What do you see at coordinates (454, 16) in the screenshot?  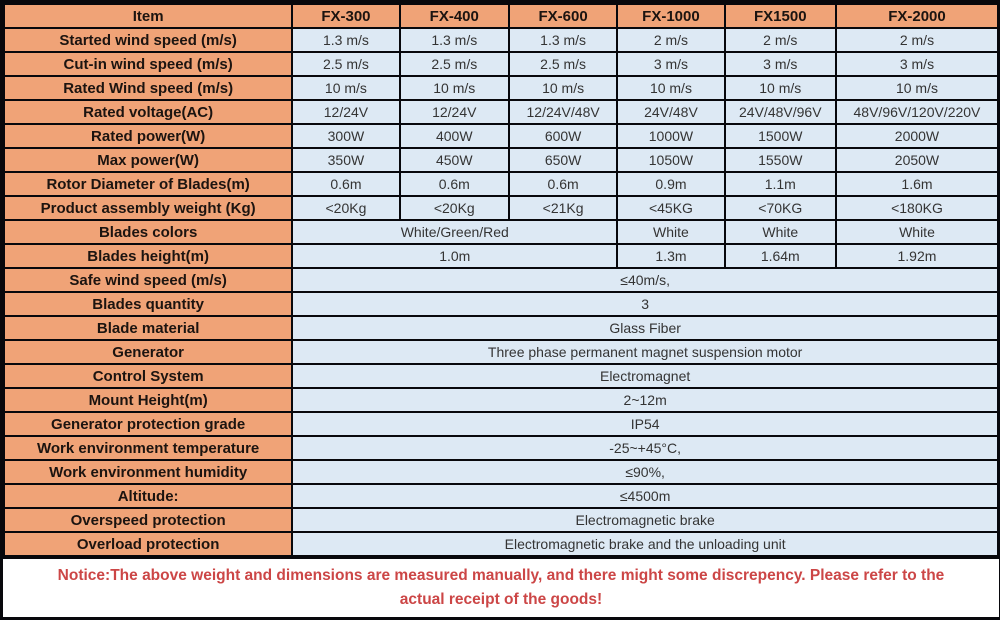 I see `model-column-header: FX-400` at bounding box center [454, 16].